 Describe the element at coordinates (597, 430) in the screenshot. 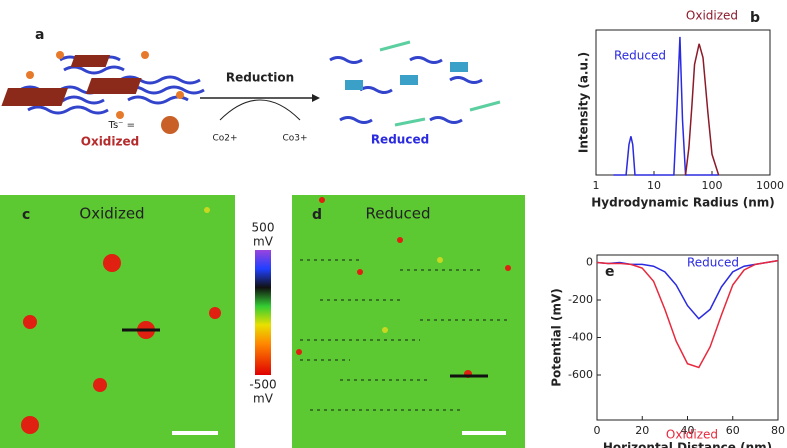

I see `x-tick-label: 0` at that location.